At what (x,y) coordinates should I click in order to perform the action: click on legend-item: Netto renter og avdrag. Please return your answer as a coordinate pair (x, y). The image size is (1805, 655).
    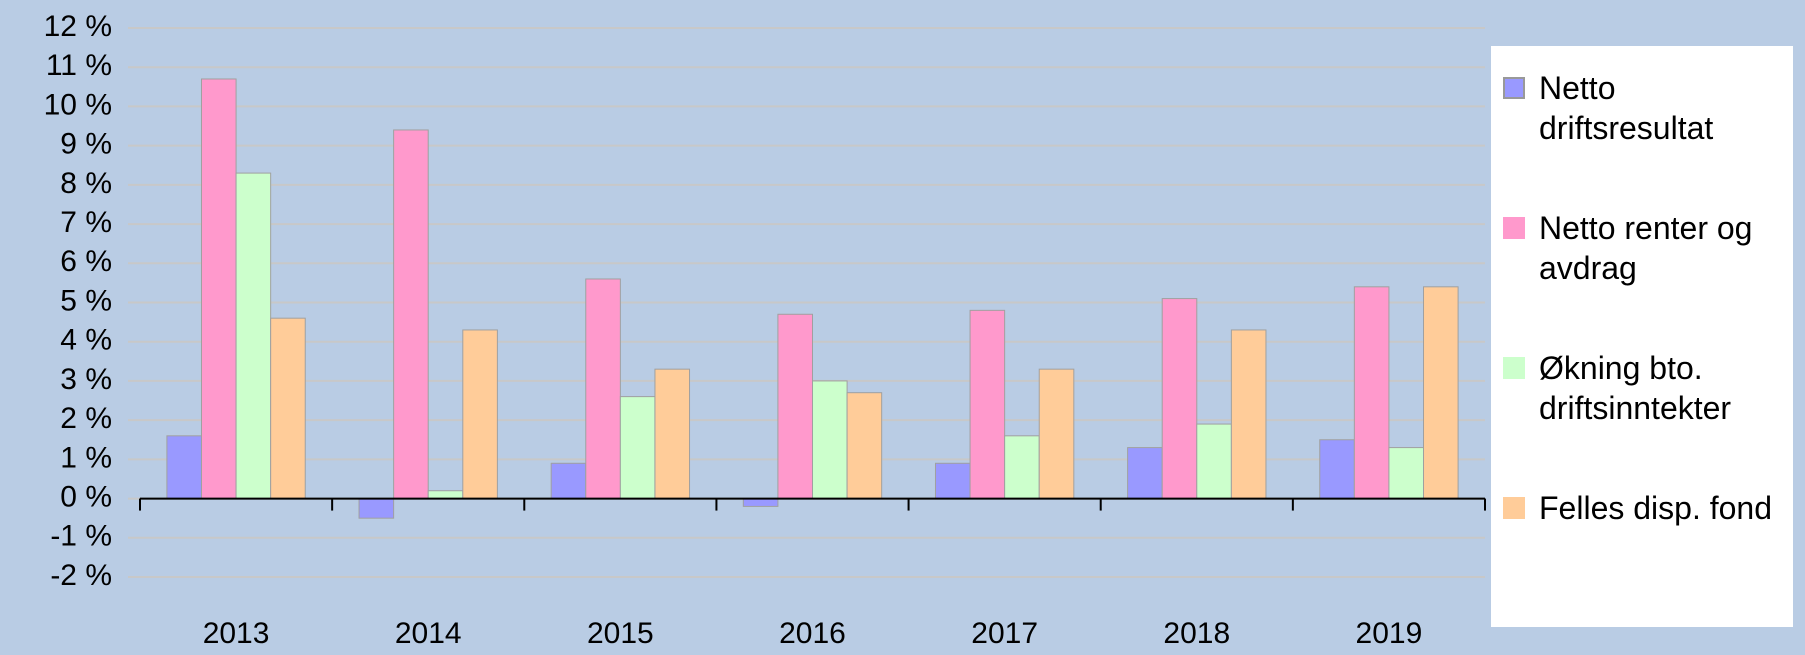
    Looking at the image, I should click on (1648, 278).